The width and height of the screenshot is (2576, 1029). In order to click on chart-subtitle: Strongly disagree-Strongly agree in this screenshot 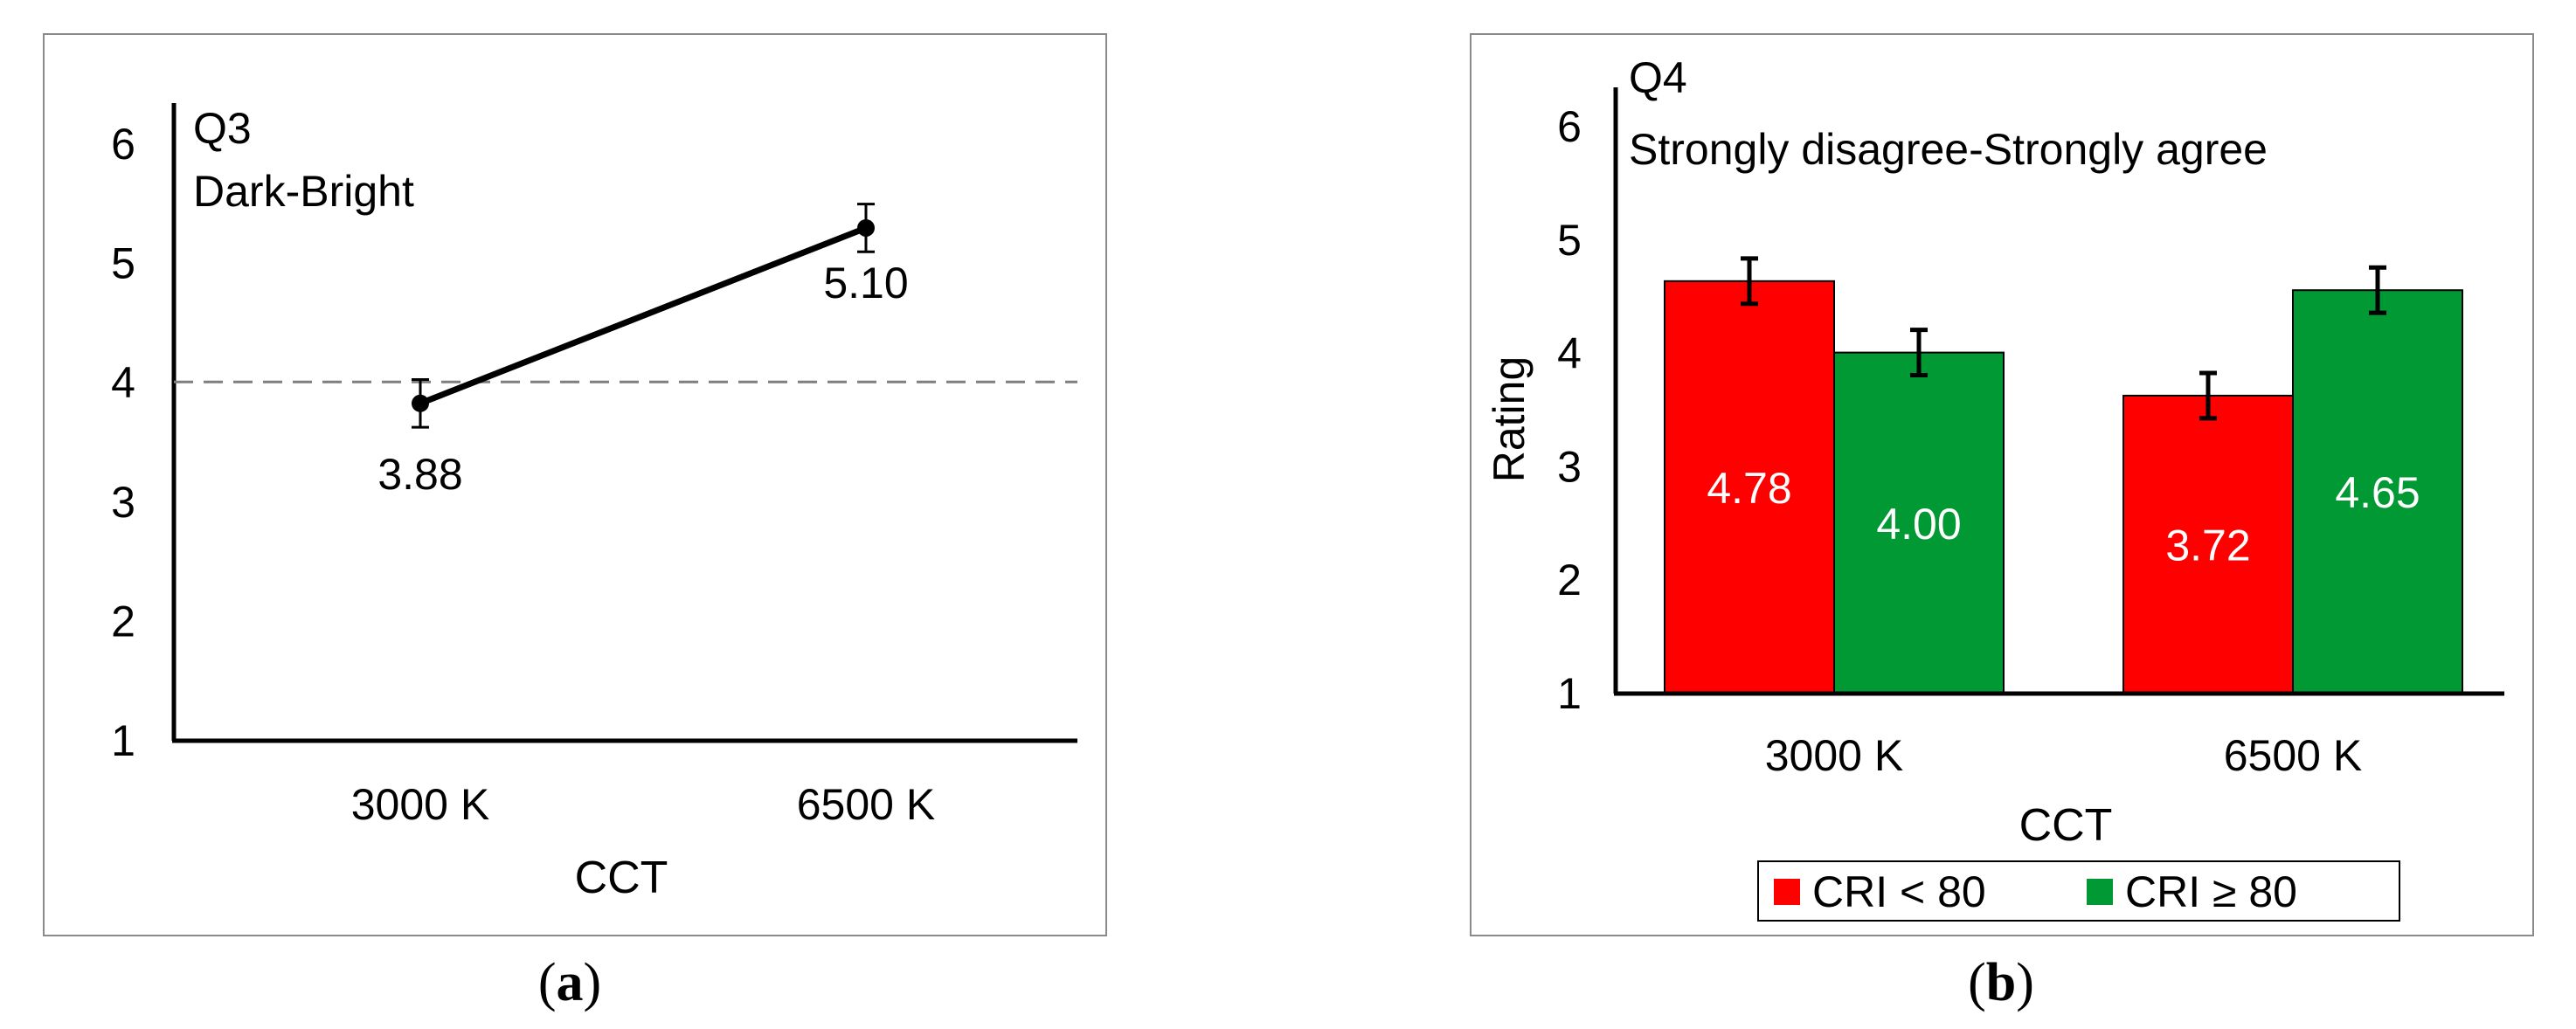, I will do `click(1948, 149)`.